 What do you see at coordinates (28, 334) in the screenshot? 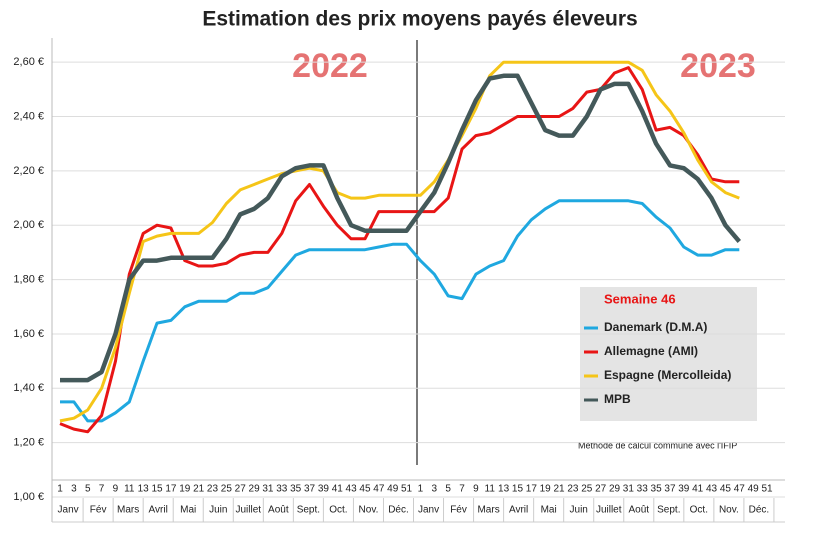
I see `y-tick-label: 1,60 €` at bounding box center [28, 334].